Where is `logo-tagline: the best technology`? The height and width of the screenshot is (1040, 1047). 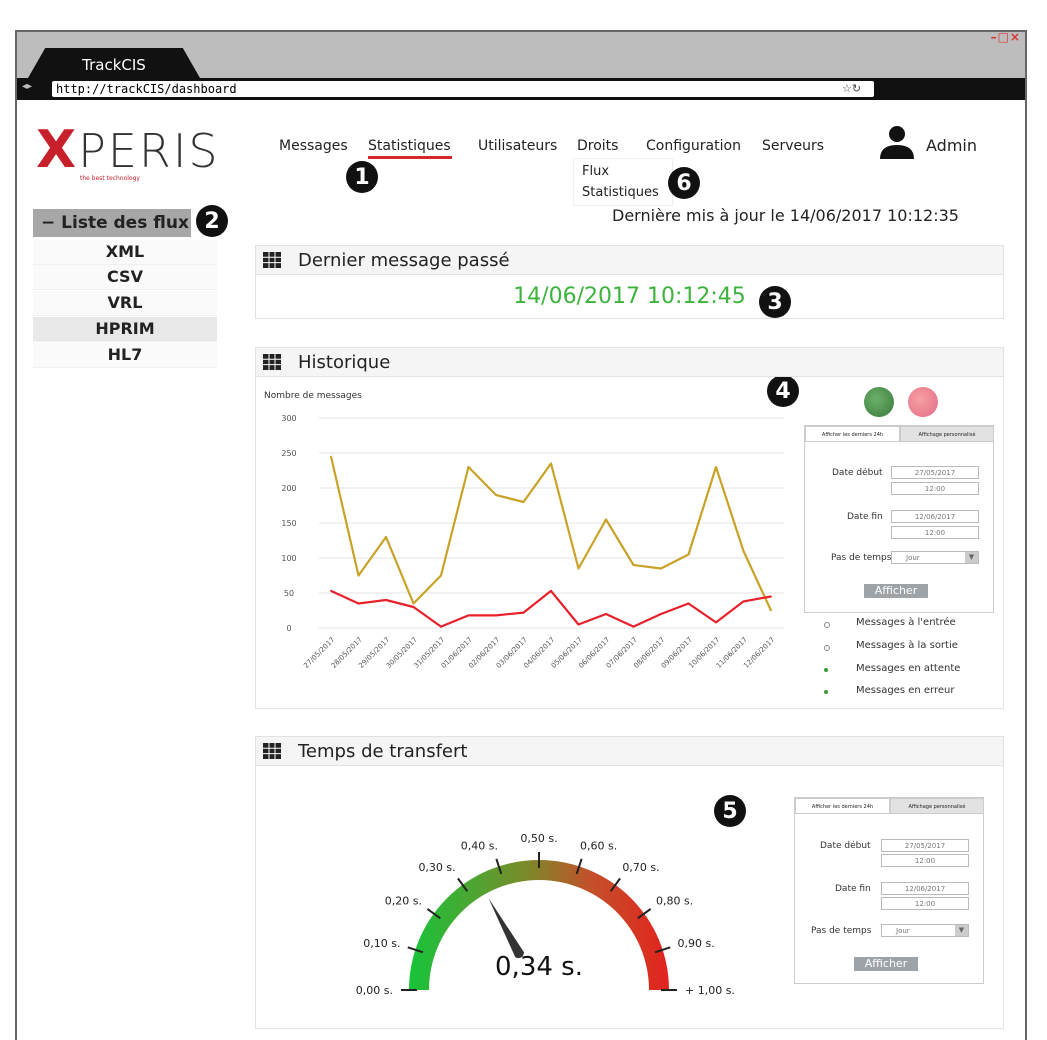
logo-tagline: the best technology is located at coordinates (110, 178).